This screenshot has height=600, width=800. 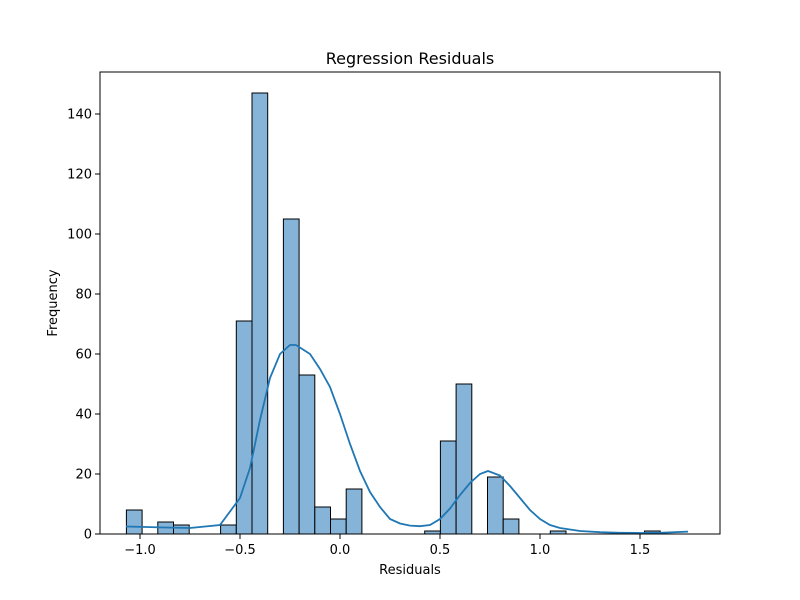 What do you see at coordinates (83, 325) in the screenshot?
I see `y-axis-ticks: 0 20 40 60 80 100 120 140` at bounding box center [83, 325].